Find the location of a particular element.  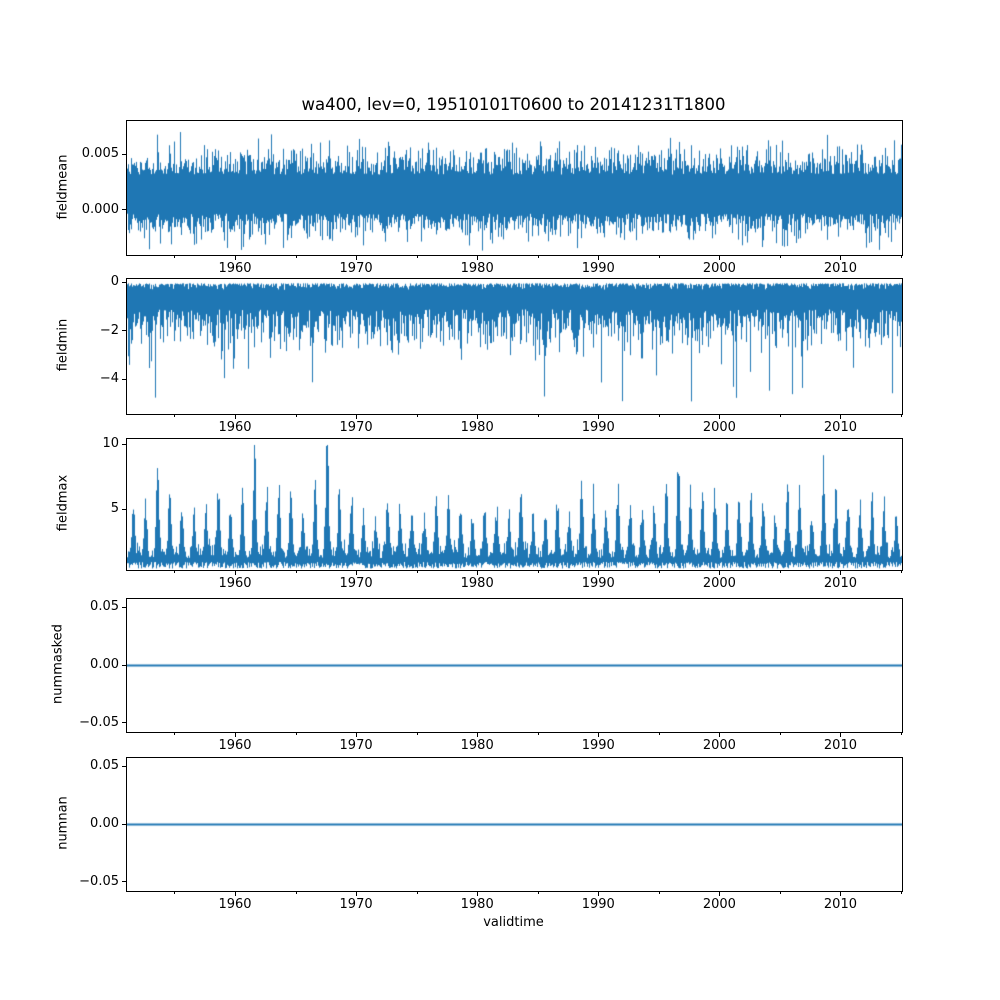

subplot-fieldmax is located at coordinates (514, 504).